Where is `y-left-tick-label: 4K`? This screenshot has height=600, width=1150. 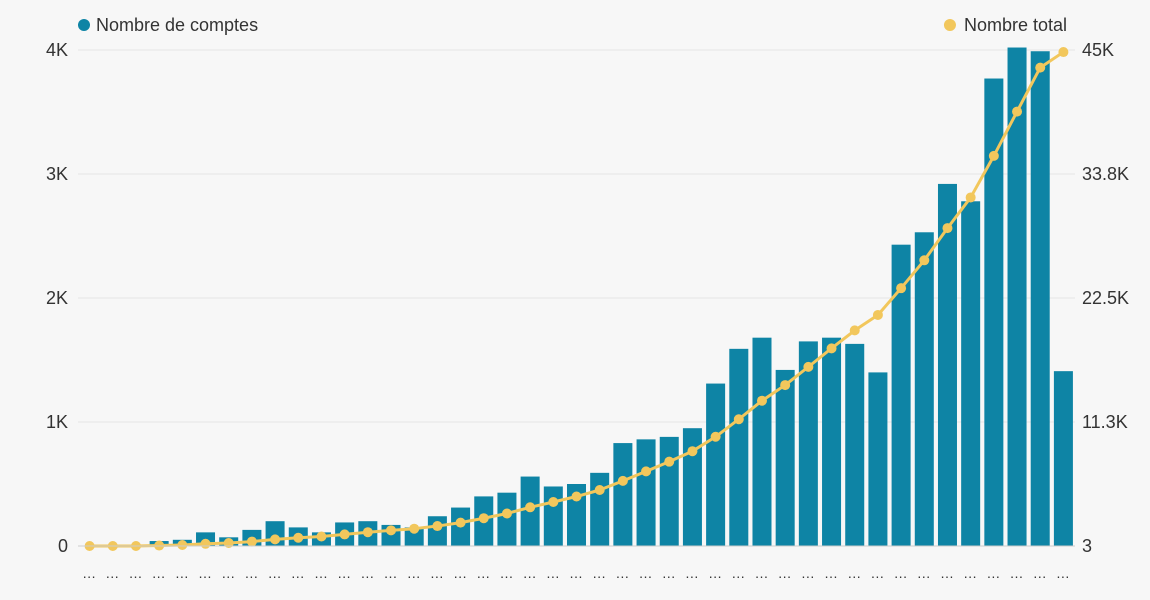 y-left-tick-label: 4K is located at coordinates (57, 50).